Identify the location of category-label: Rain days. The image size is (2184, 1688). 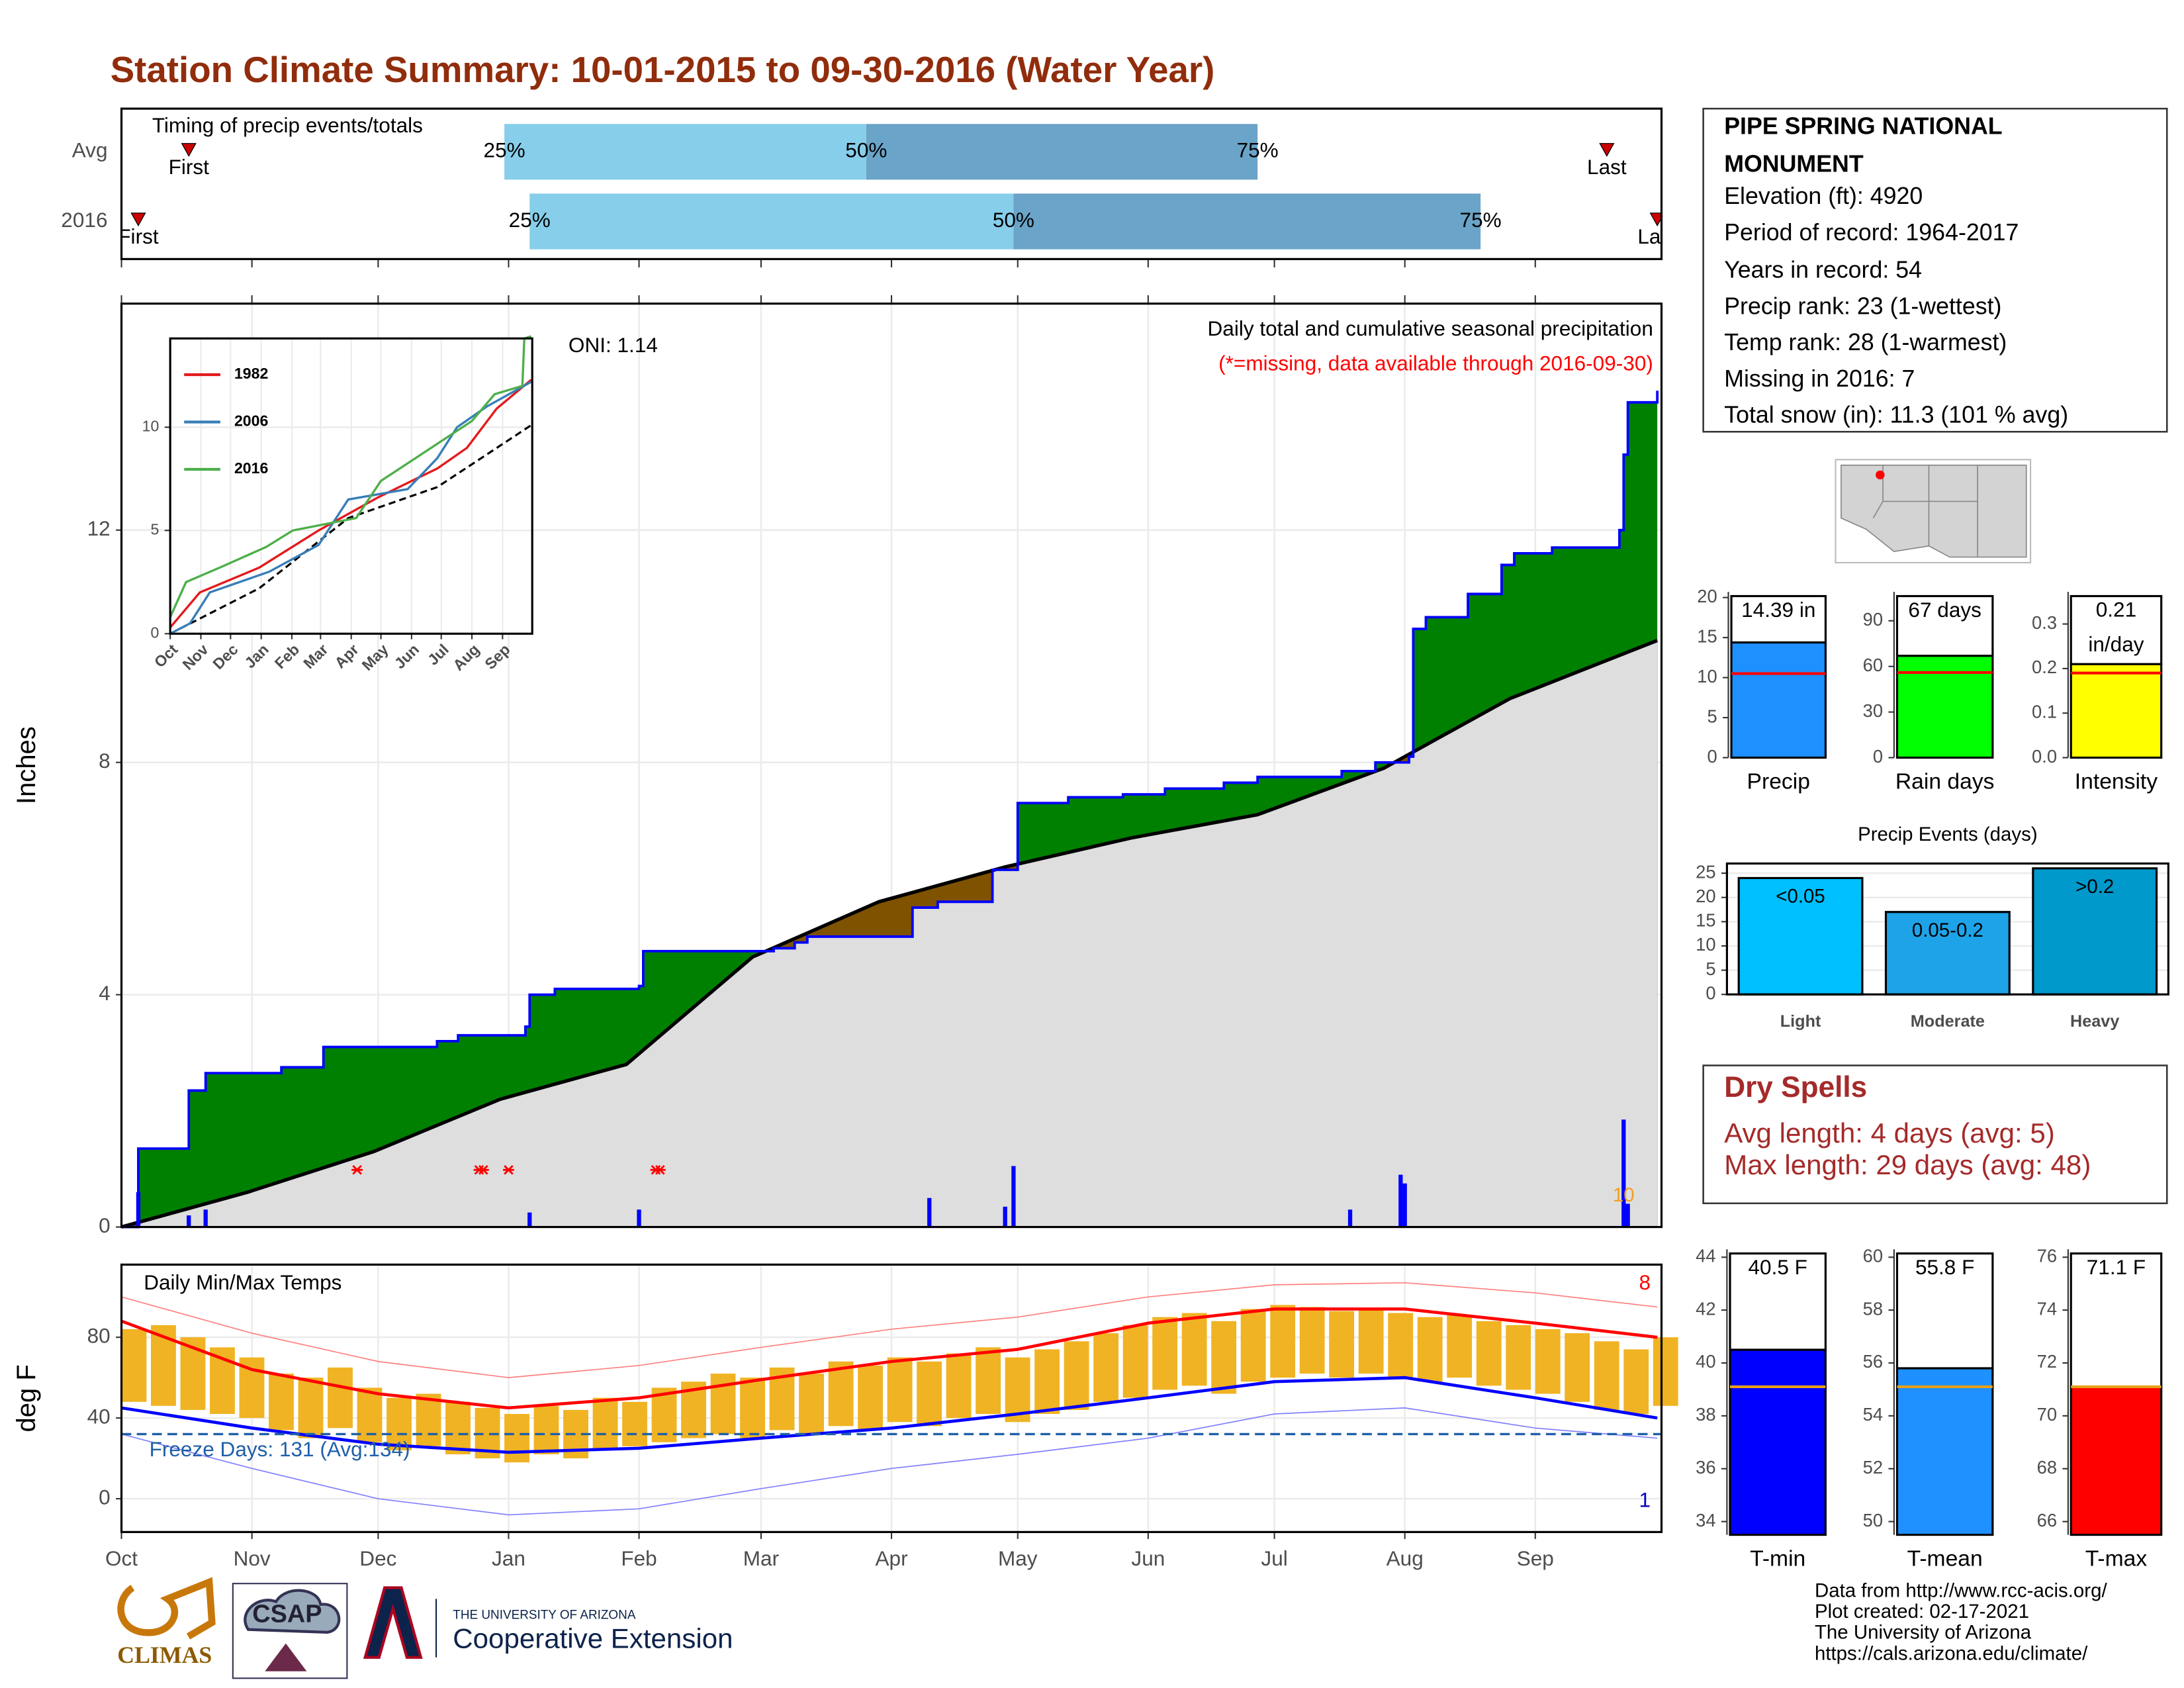
(1945, 781).